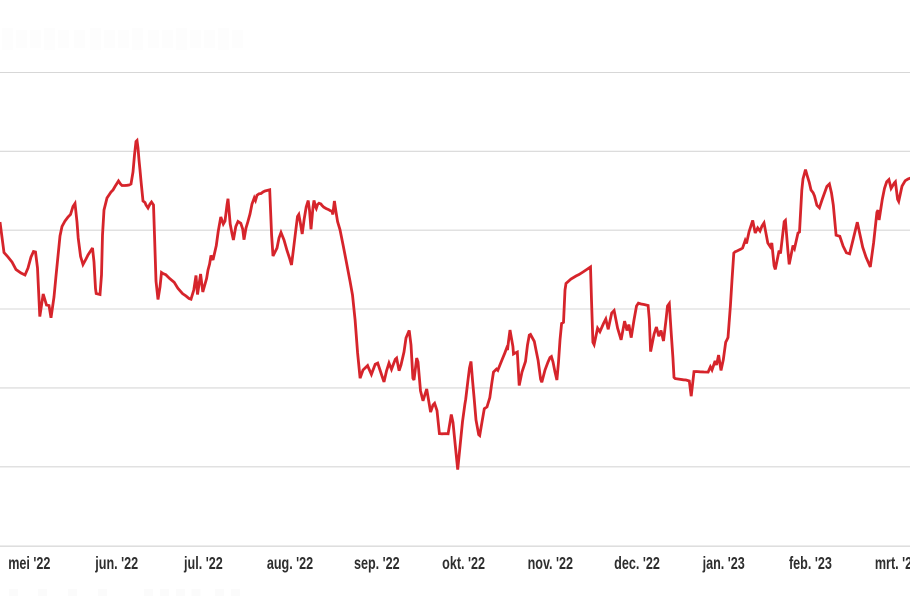 The width and height of the screenshot is (910, 596). Describe the element at coordinates (290, 564) in the screenshot. I see `svg-text: aug. '22` at that location.